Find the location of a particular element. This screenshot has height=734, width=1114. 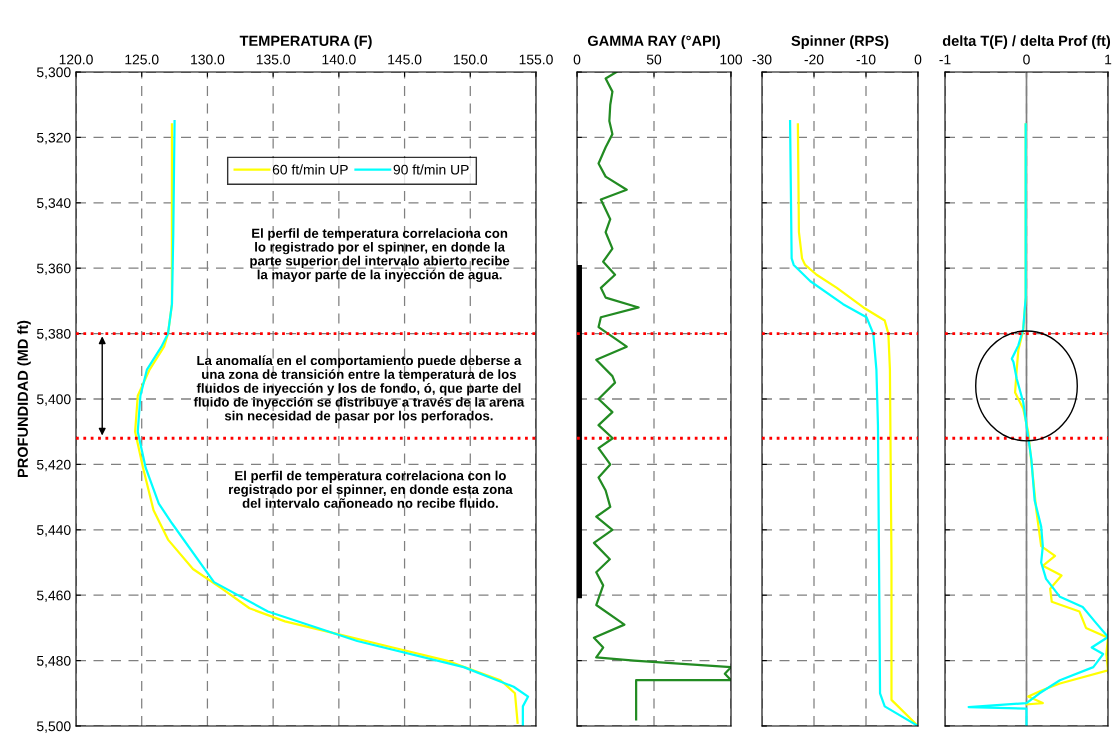

y-tick-label: 5,480 is located at coordinates (53, 661).